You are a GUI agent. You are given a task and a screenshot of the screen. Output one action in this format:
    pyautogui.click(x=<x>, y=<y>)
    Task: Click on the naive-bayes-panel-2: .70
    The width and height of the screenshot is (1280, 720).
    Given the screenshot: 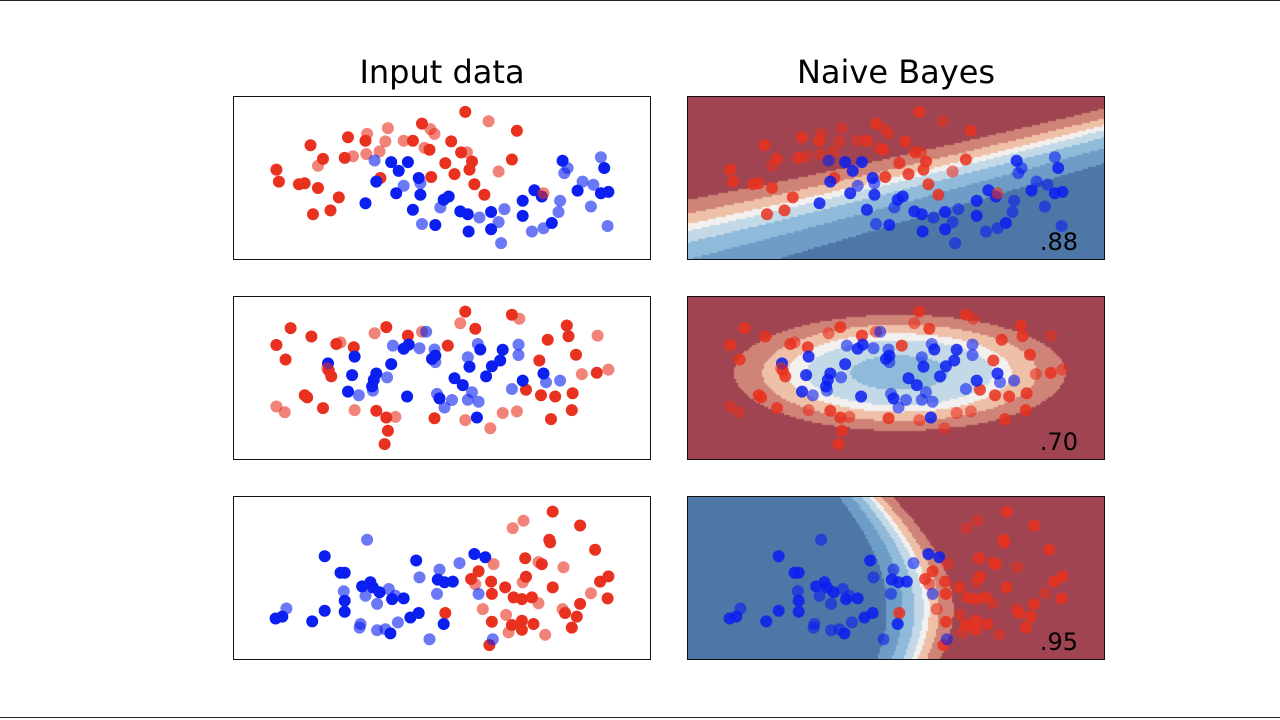 What is the action you would take?
    pyautogui.click(x=896, y=378)
    